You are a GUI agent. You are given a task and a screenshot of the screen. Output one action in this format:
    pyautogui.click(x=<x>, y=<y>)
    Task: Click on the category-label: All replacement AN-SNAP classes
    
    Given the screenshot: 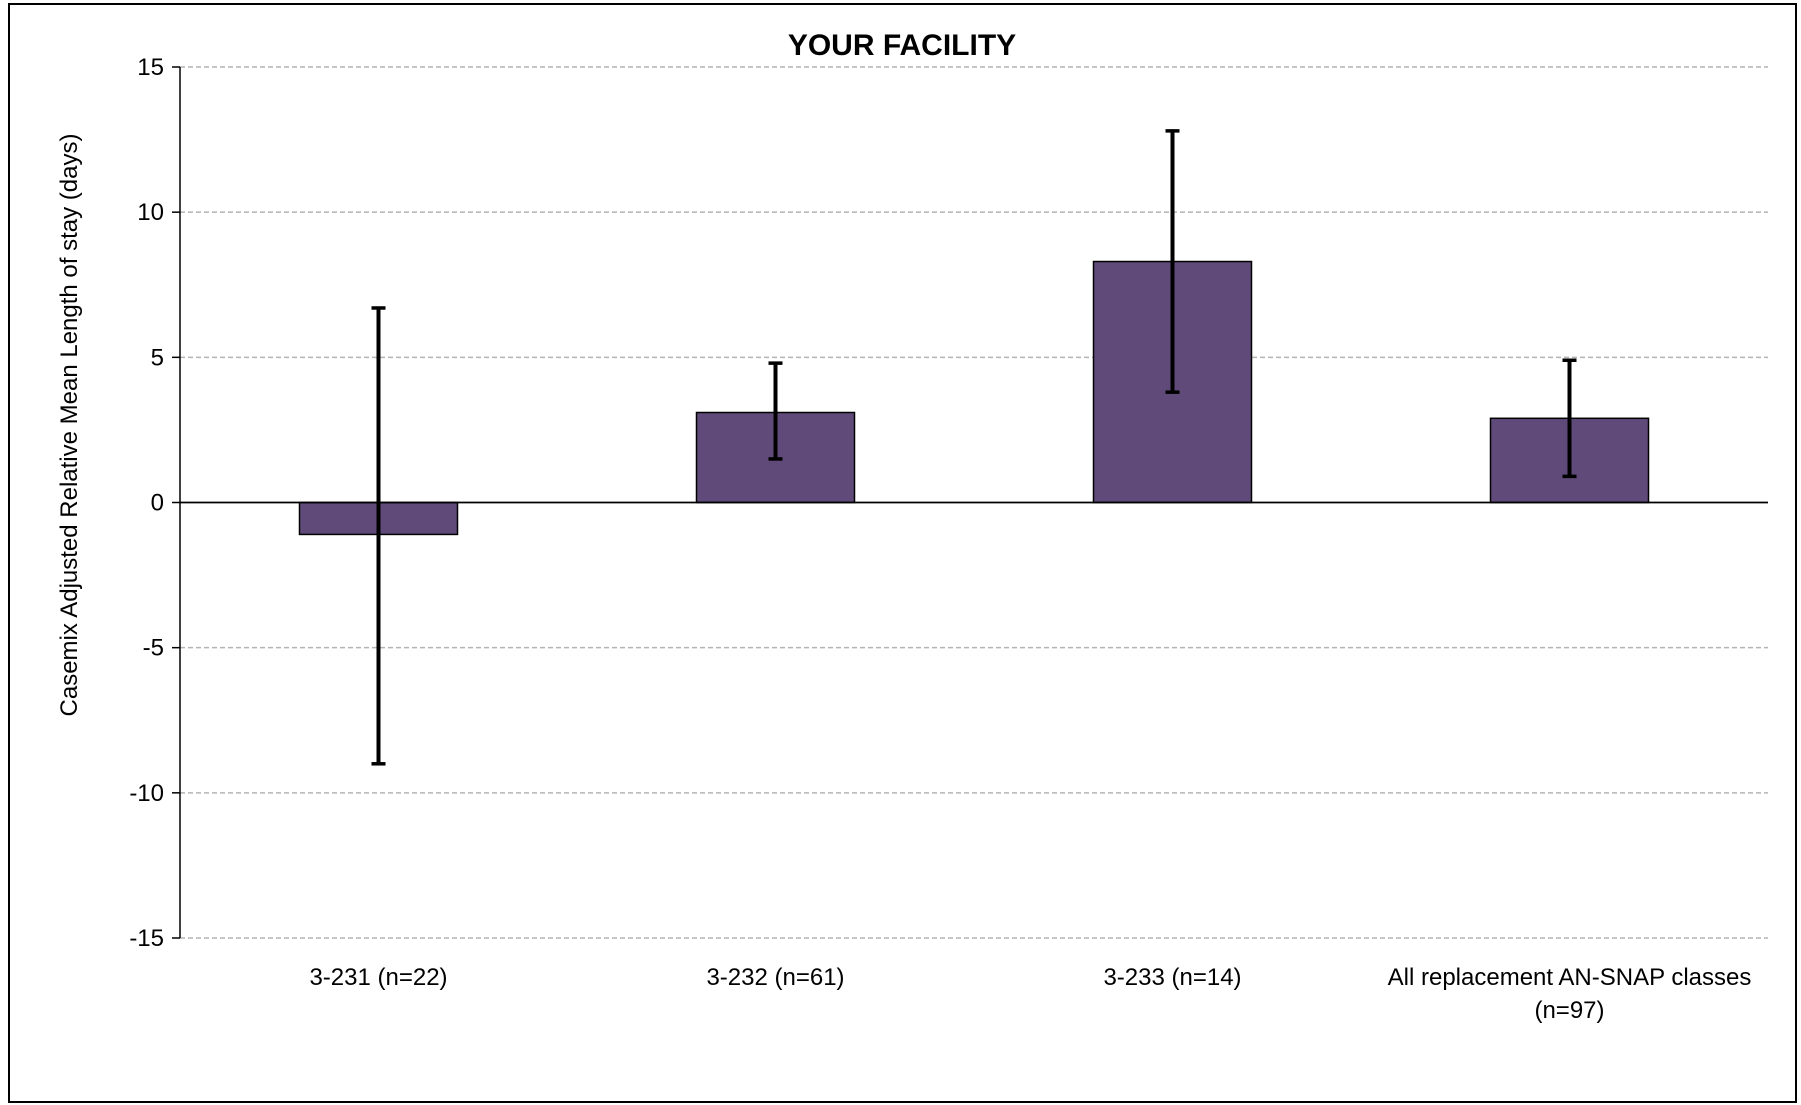 What is the action you would take?
    pyautogui.click(x=1570, y=977)
    